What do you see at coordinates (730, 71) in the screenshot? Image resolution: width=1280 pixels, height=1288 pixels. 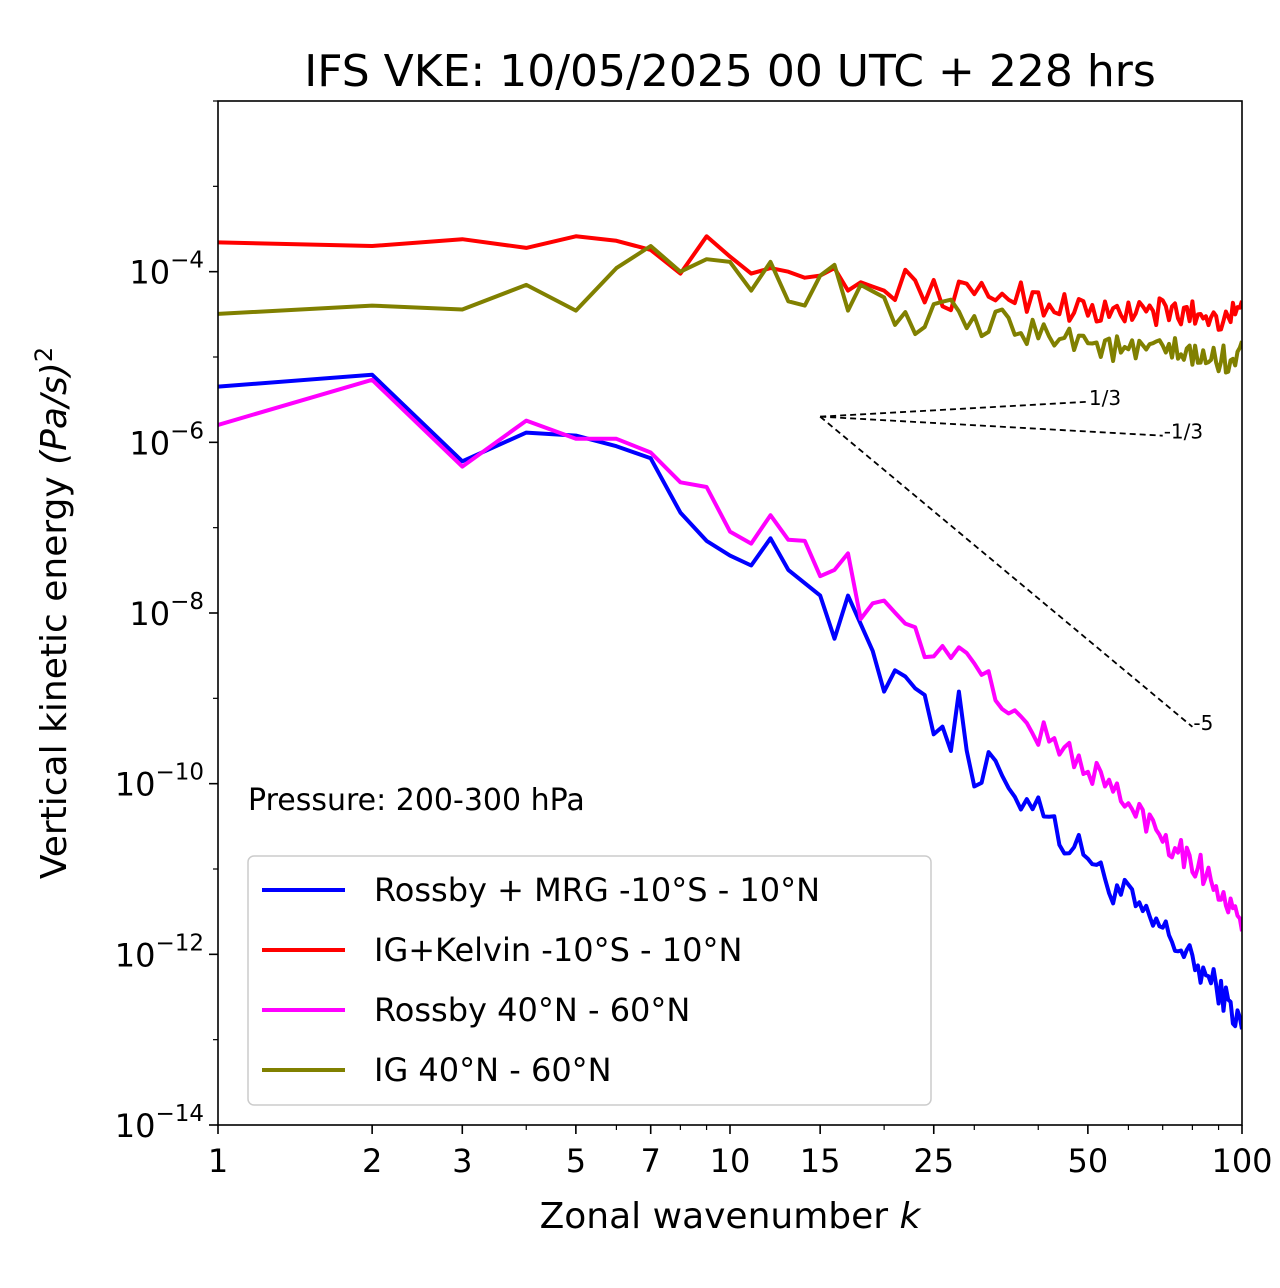 I see `chart-title: IFS VKE: 10/05/2025 00 UTC + 228 hrs` at bounding box center [730, 71].